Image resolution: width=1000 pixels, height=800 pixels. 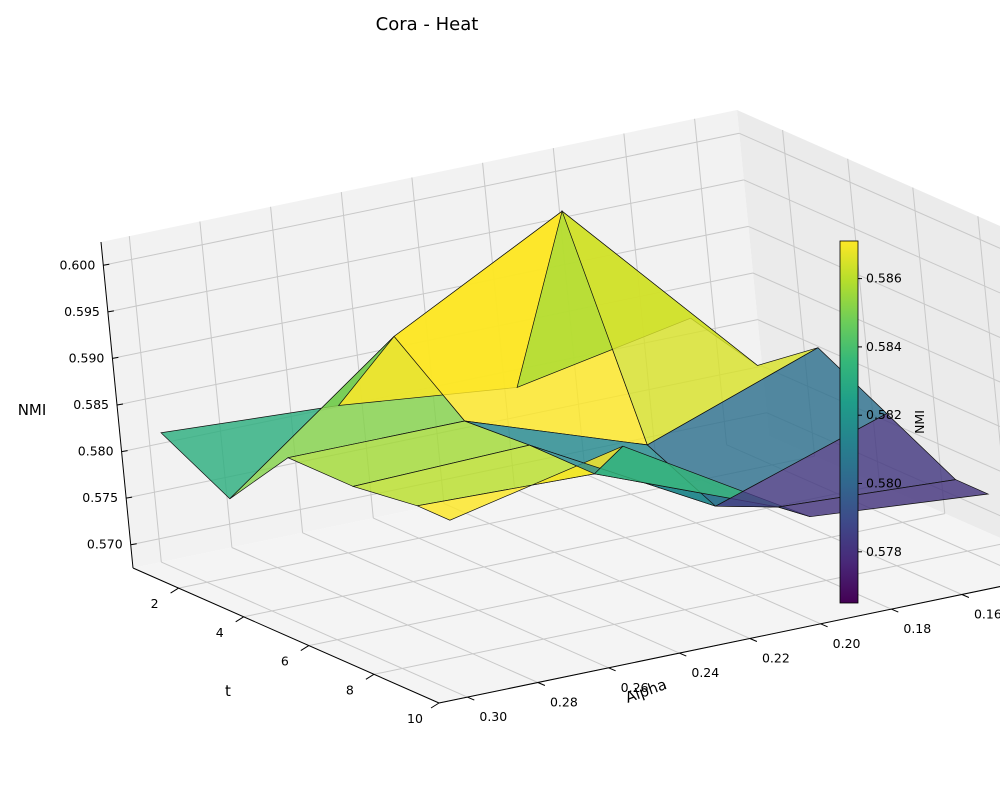 I want to click on alpha-tick-label: 0.16, so click(x=987, y=614).